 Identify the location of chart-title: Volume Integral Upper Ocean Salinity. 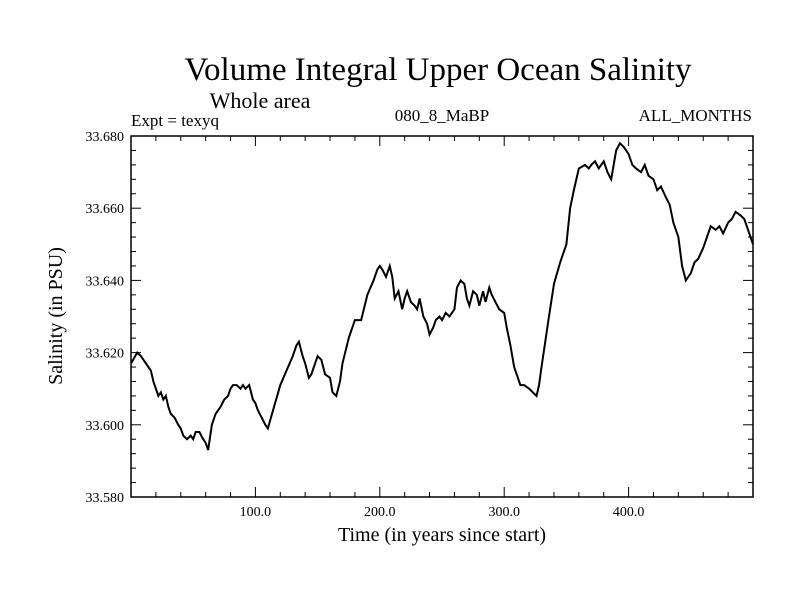
(438, 70).